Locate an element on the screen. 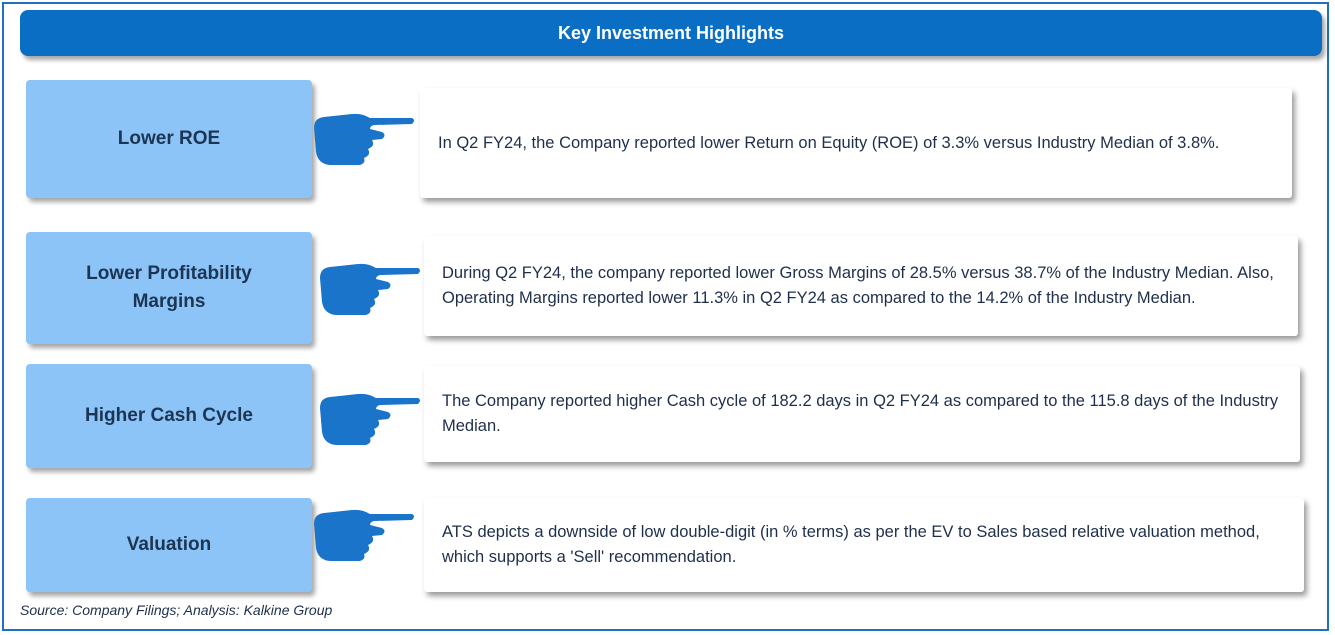 Image resolution: width=1335 pixels, height=635 pixels. highlight-label-margins-text: Lower Profitability Margins is located at coordinates (169, 287).